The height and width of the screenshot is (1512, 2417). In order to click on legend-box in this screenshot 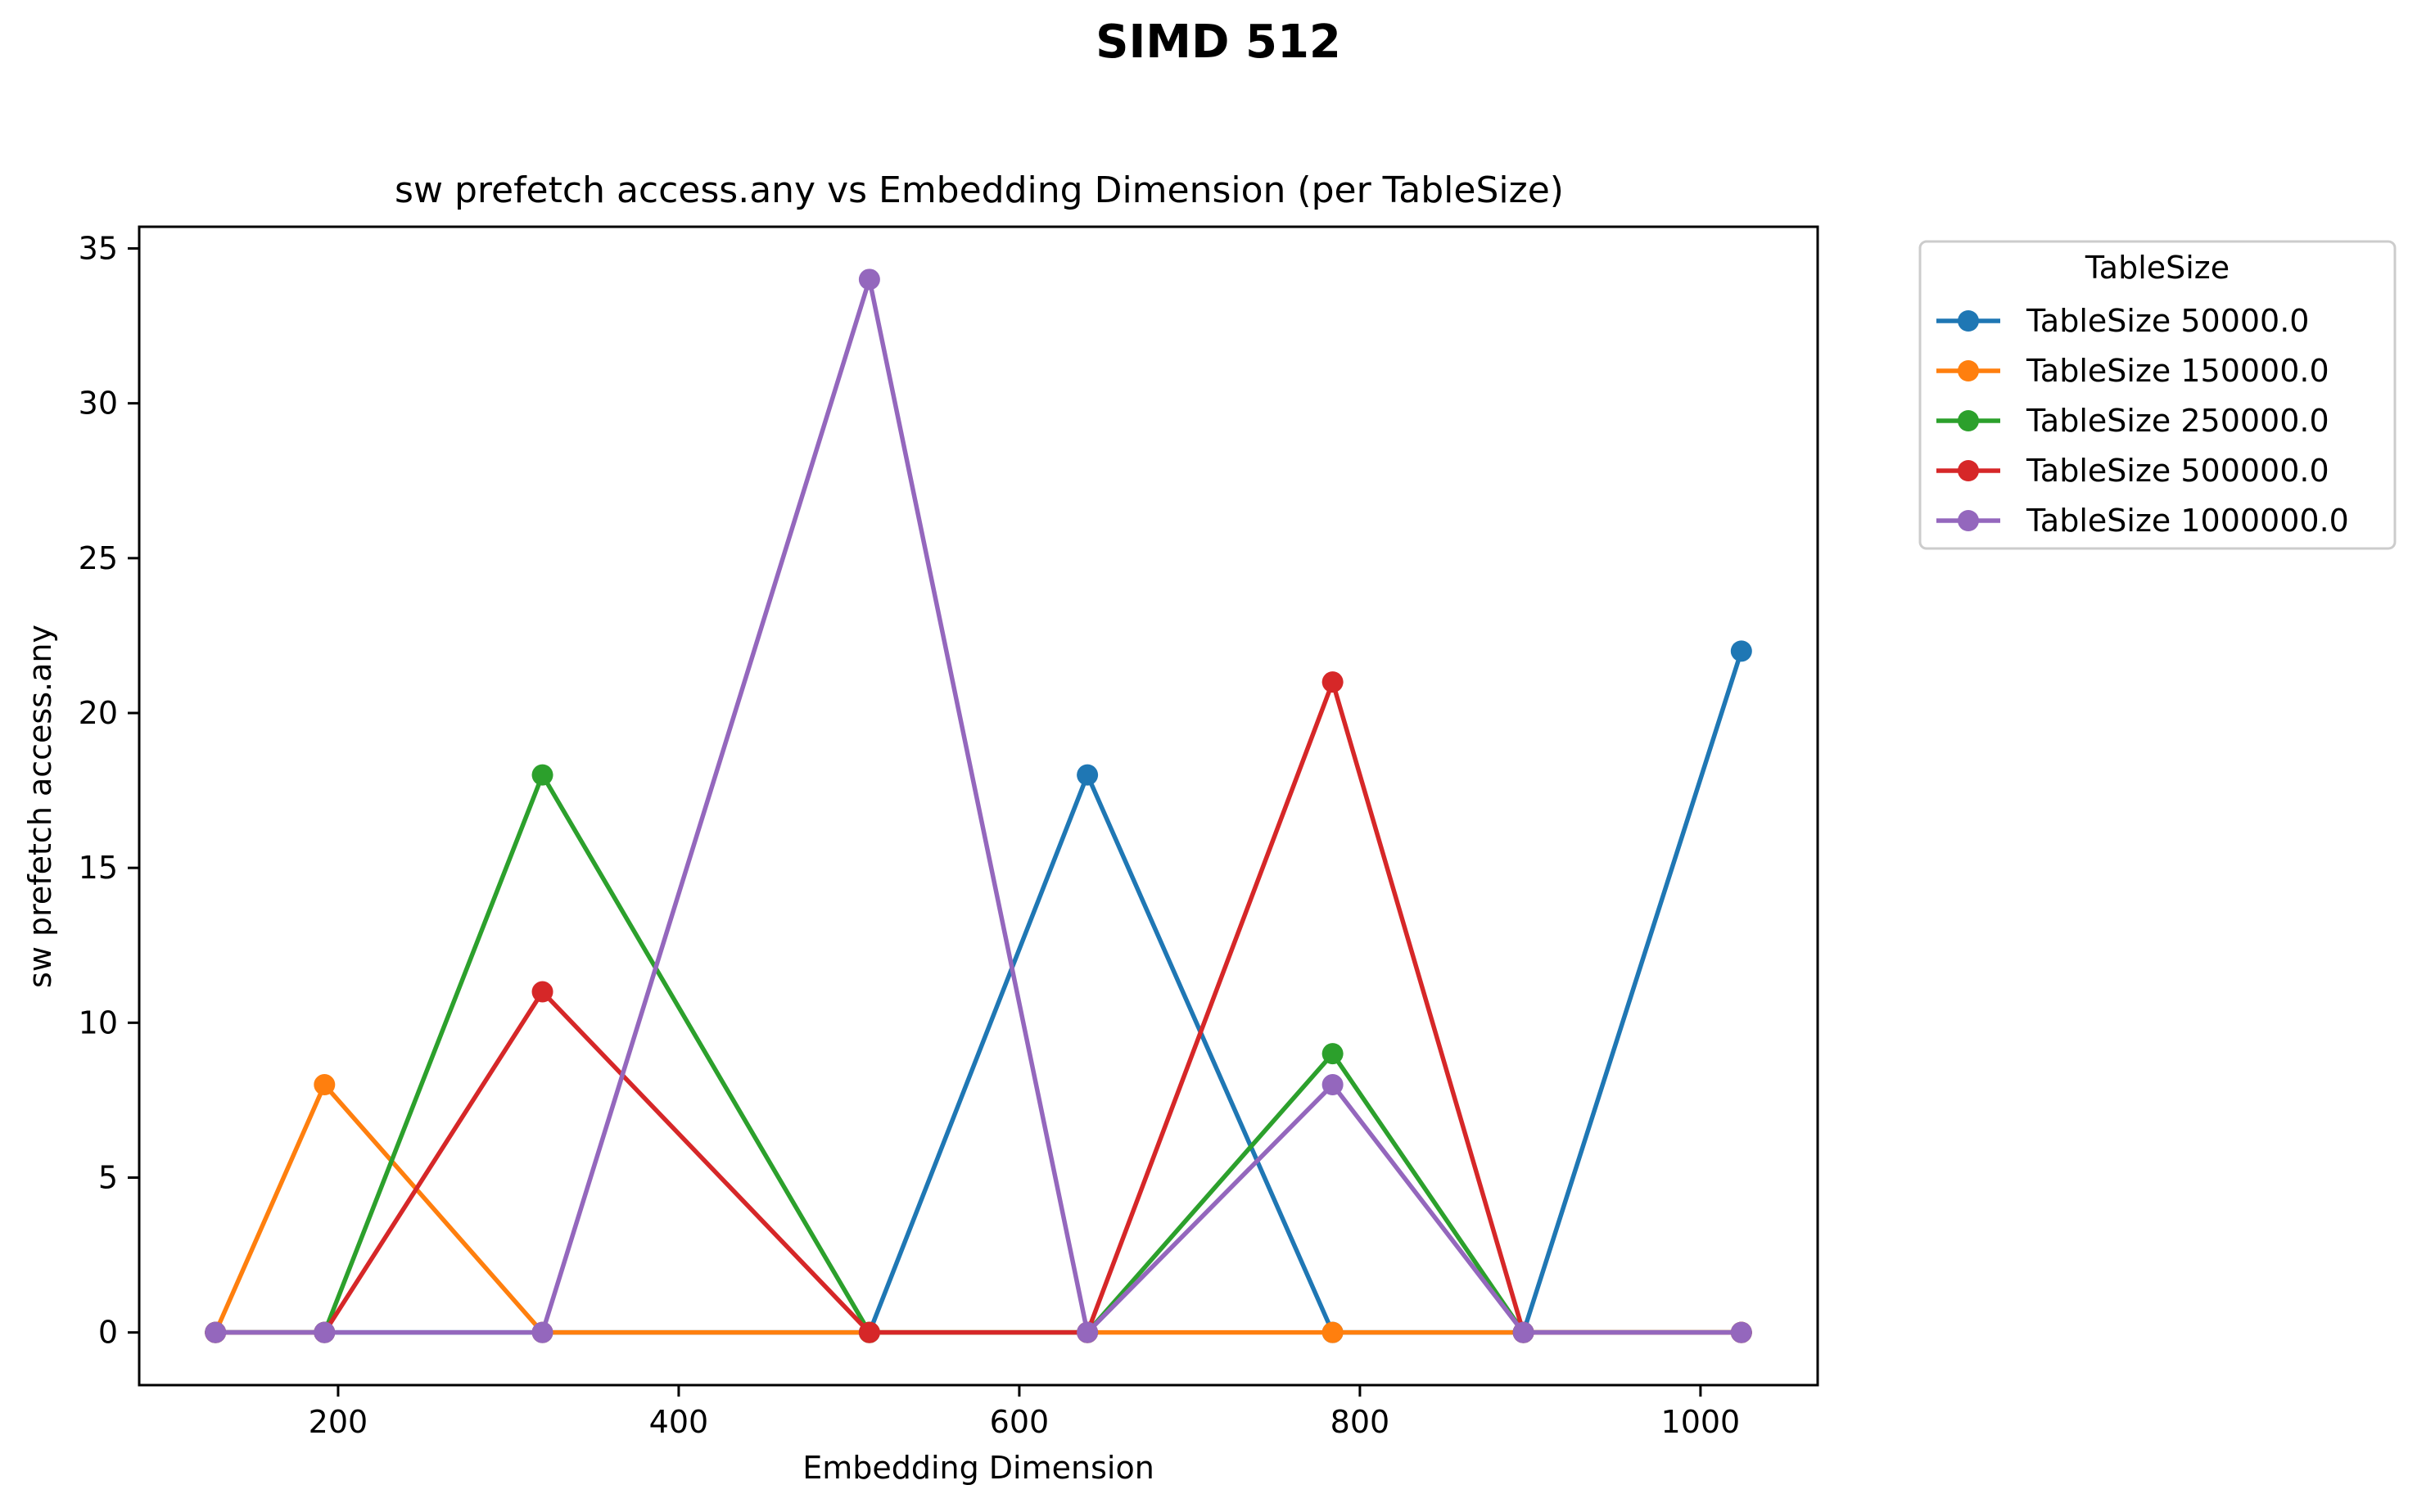, I will do `click(2157, 395)`.